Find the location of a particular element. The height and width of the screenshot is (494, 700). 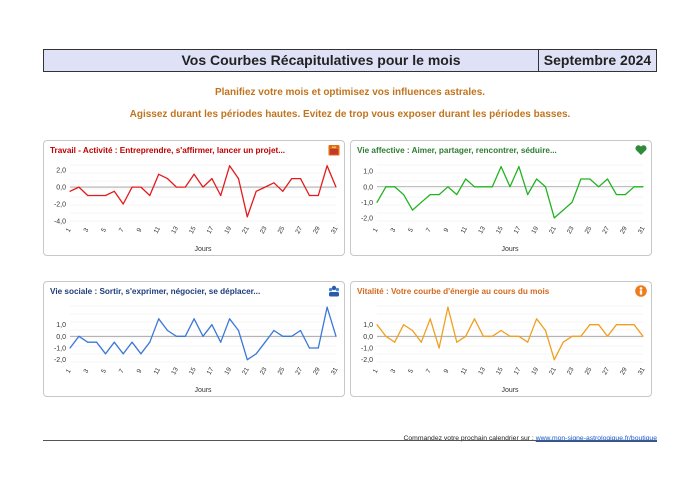

x-axis-label: Jours is located at coordinates (510, 390).